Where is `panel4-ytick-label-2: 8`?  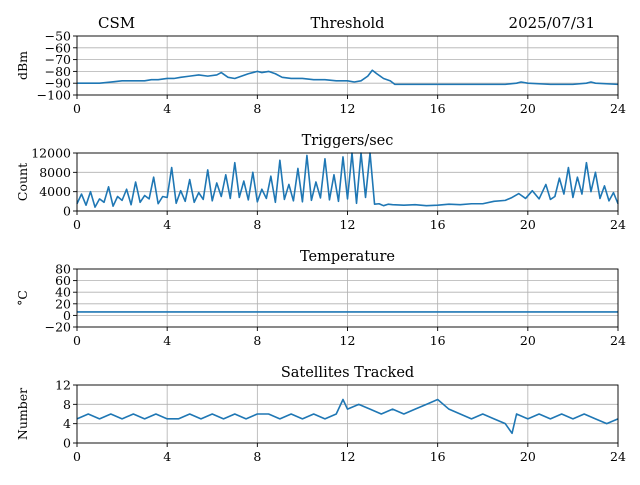
panel4-ytick-label-2: 8 is located at coordinates (67, 404).